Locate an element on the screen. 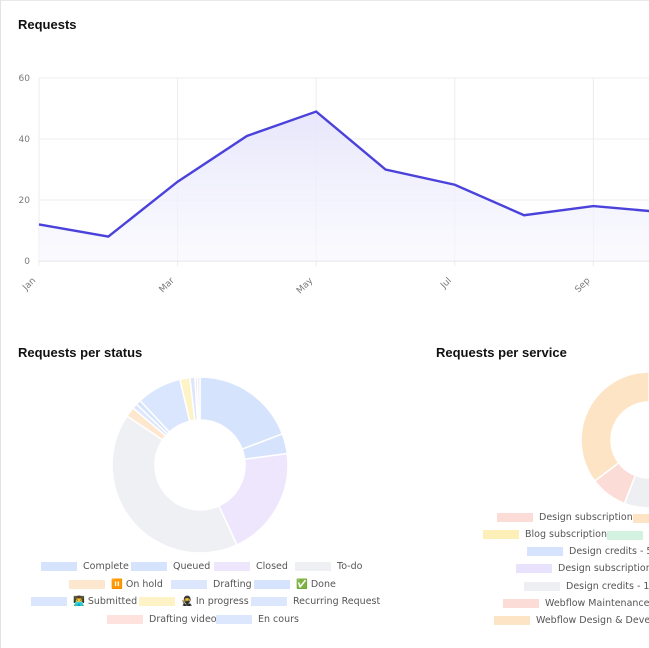 The height and width of the screenshot is (648, 649). legend-item: 👨‍💻 Submitted is located at coordinates (84, 601).